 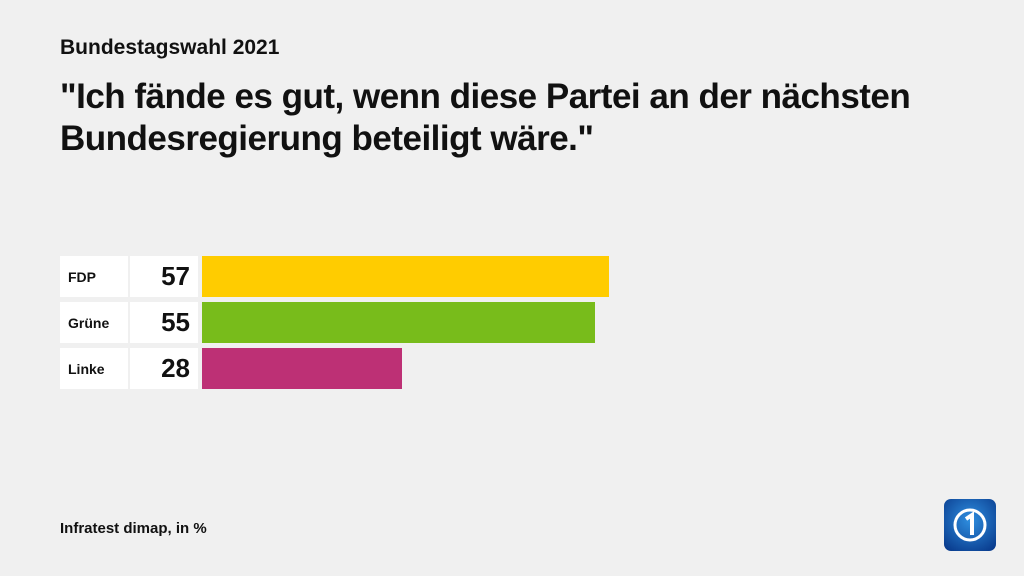 What do you see at coordinates (164, 276) in the screenshot?
I see `value-label: 57` at bounding box center [164, 276].